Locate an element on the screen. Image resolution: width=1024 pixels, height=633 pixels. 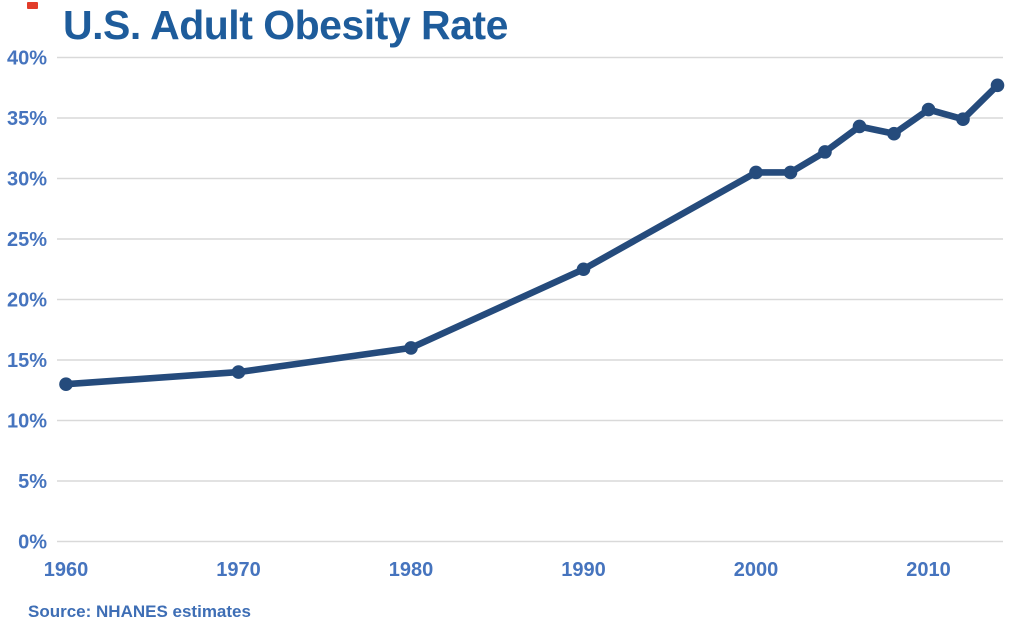
data-point-2014 is located at coordinates (997, 85).